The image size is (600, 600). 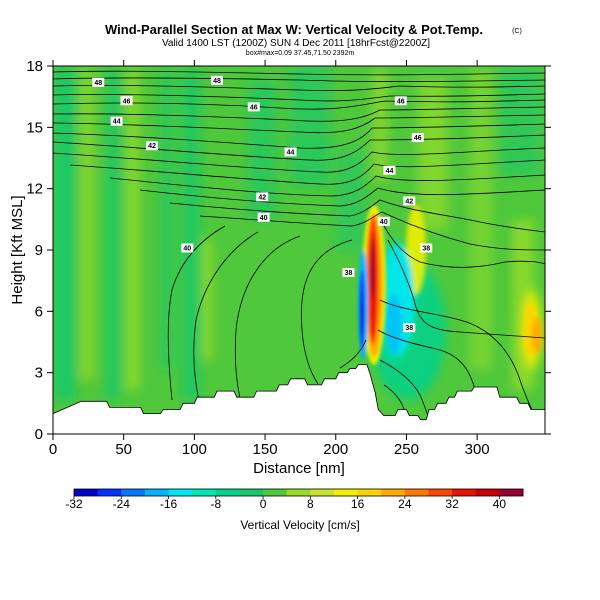 I want to click on x-tick-label: 300, so click(x=477, y=449).